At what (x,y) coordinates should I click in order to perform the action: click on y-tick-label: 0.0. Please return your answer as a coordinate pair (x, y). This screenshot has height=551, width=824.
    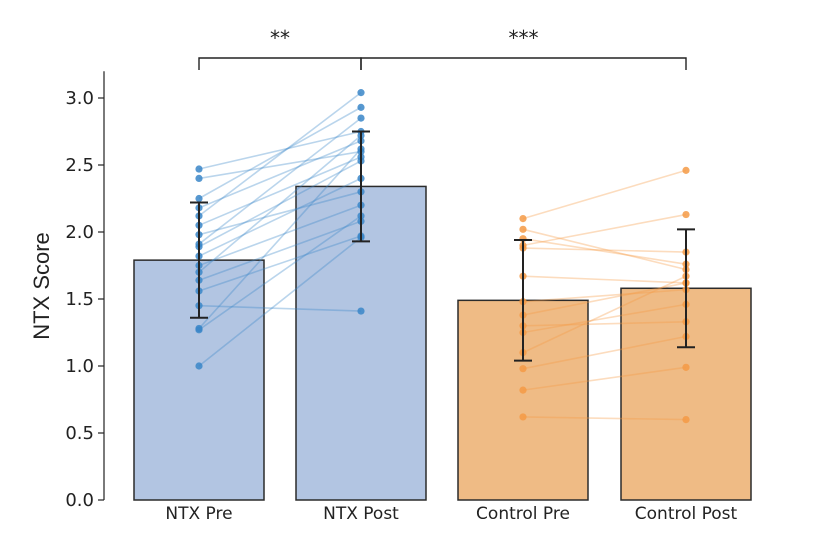
    Looking at the image, I should click on (79, 500).